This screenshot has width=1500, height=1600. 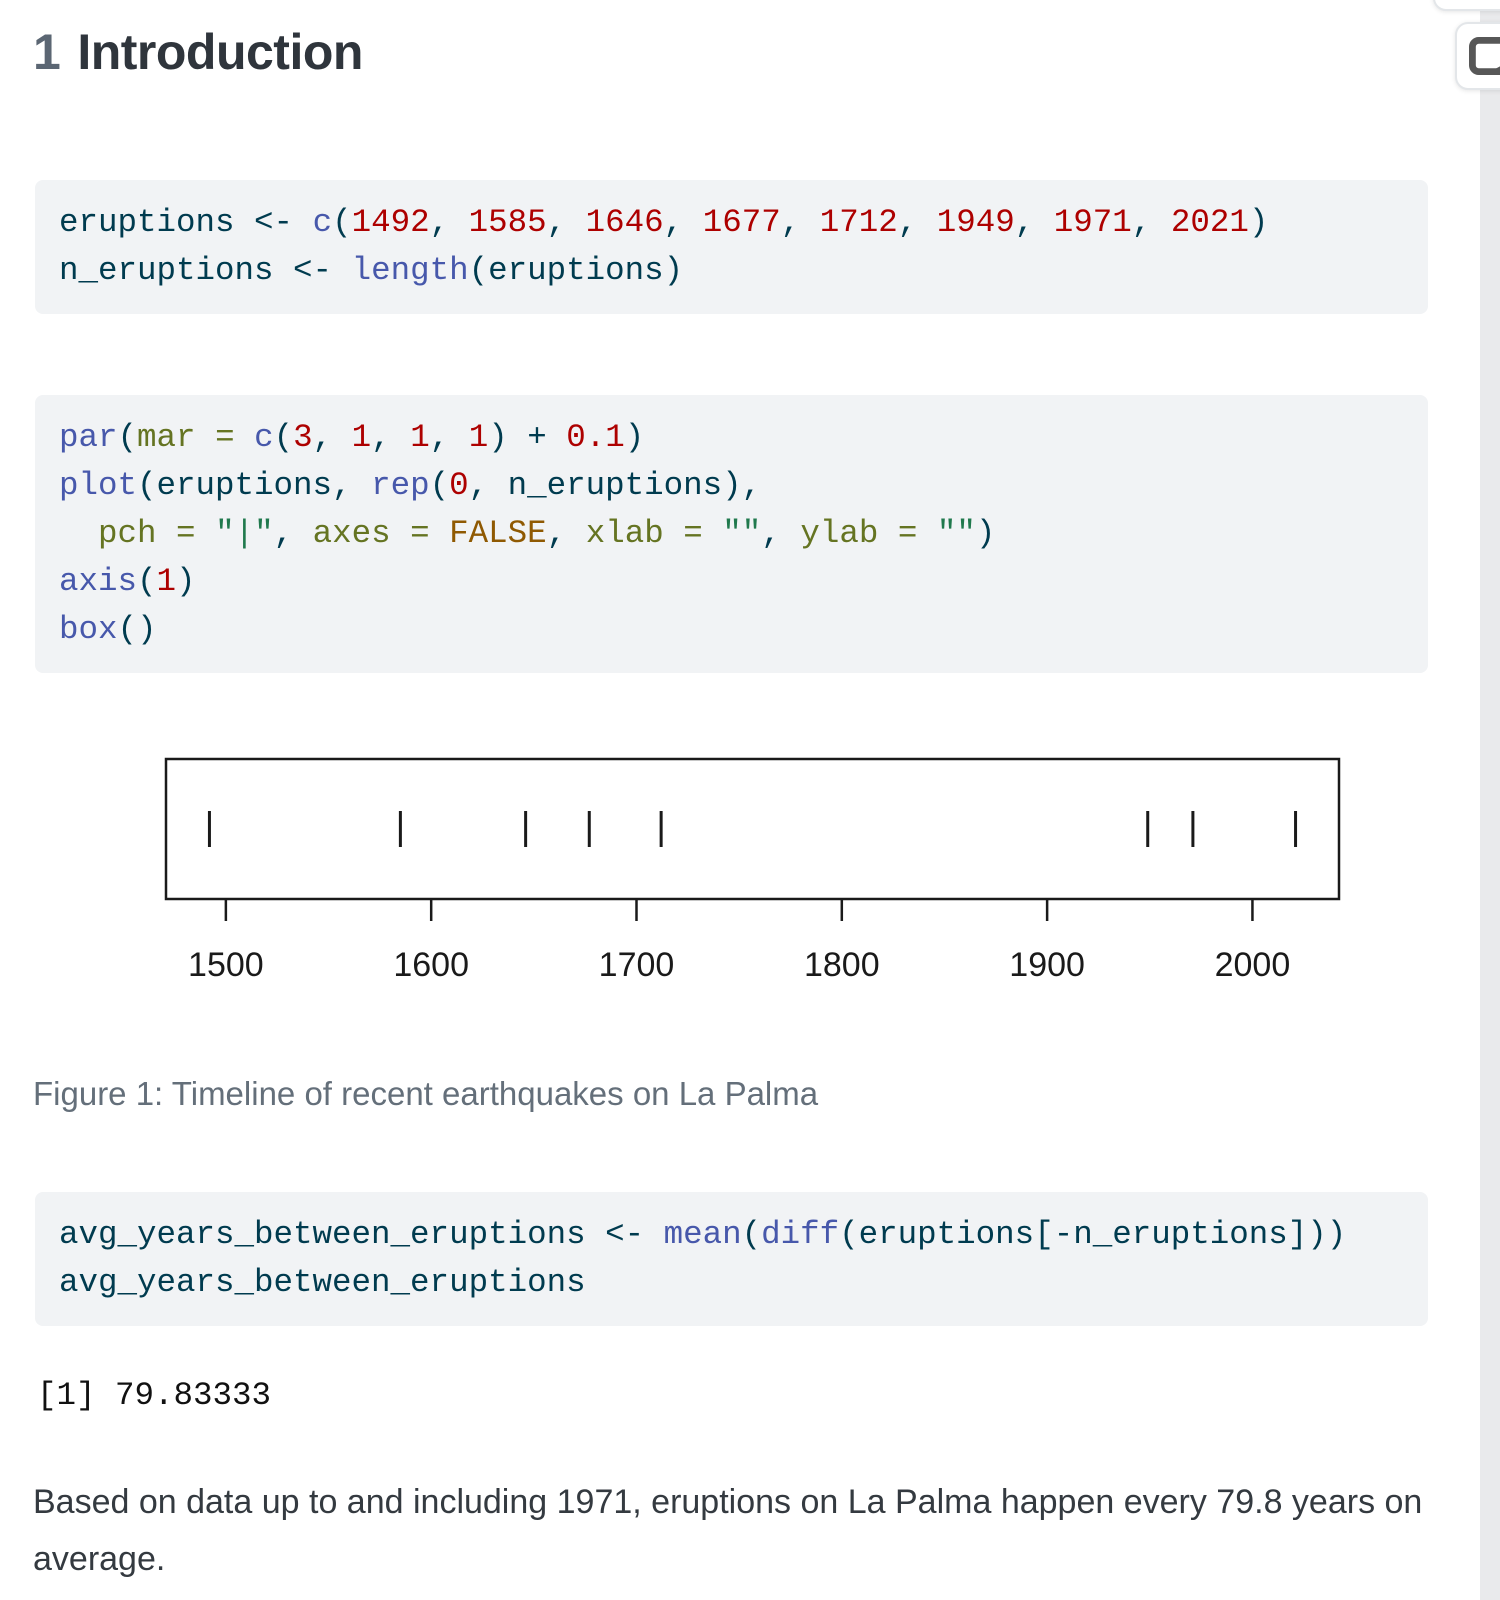 I want to click on code-line: par(mar = c(3, 1, 1, 1) + 0.1), so click(x=352, y=437).